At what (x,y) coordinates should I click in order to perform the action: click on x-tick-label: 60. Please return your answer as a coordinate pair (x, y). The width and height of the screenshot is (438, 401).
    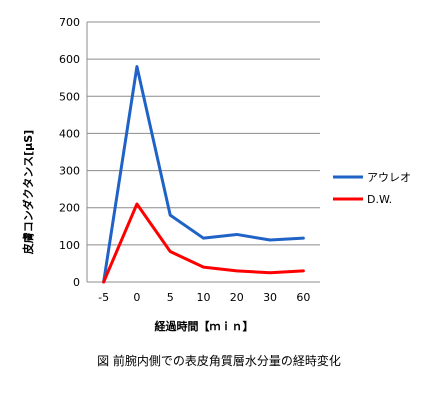
    Looking at the image, I should click on (303, 297).